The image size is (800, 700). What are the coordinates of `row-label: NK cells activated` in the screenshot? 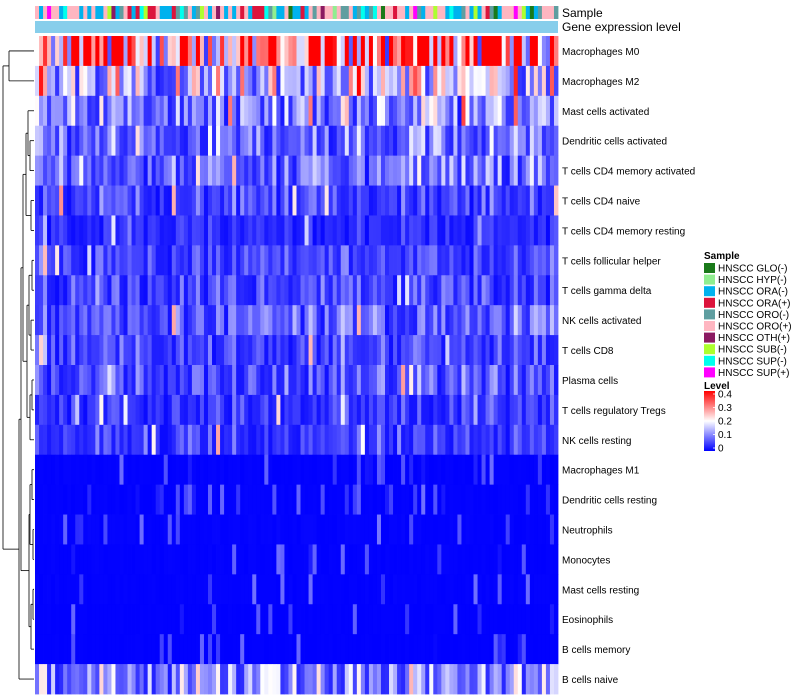 It's located at (601, 321).